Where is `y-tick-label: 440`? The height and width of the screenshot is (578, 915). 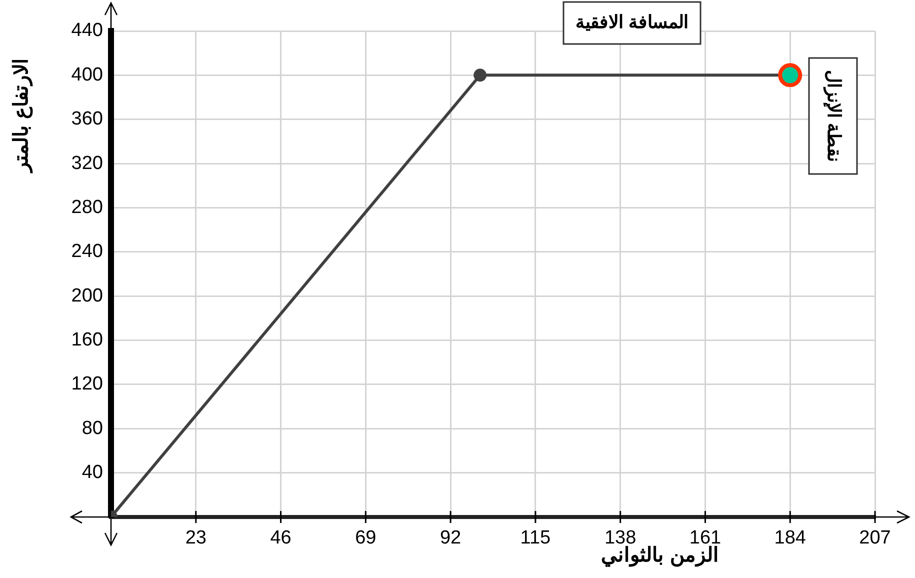
y-tick-label: 440 is located at coordinates (87, 31).